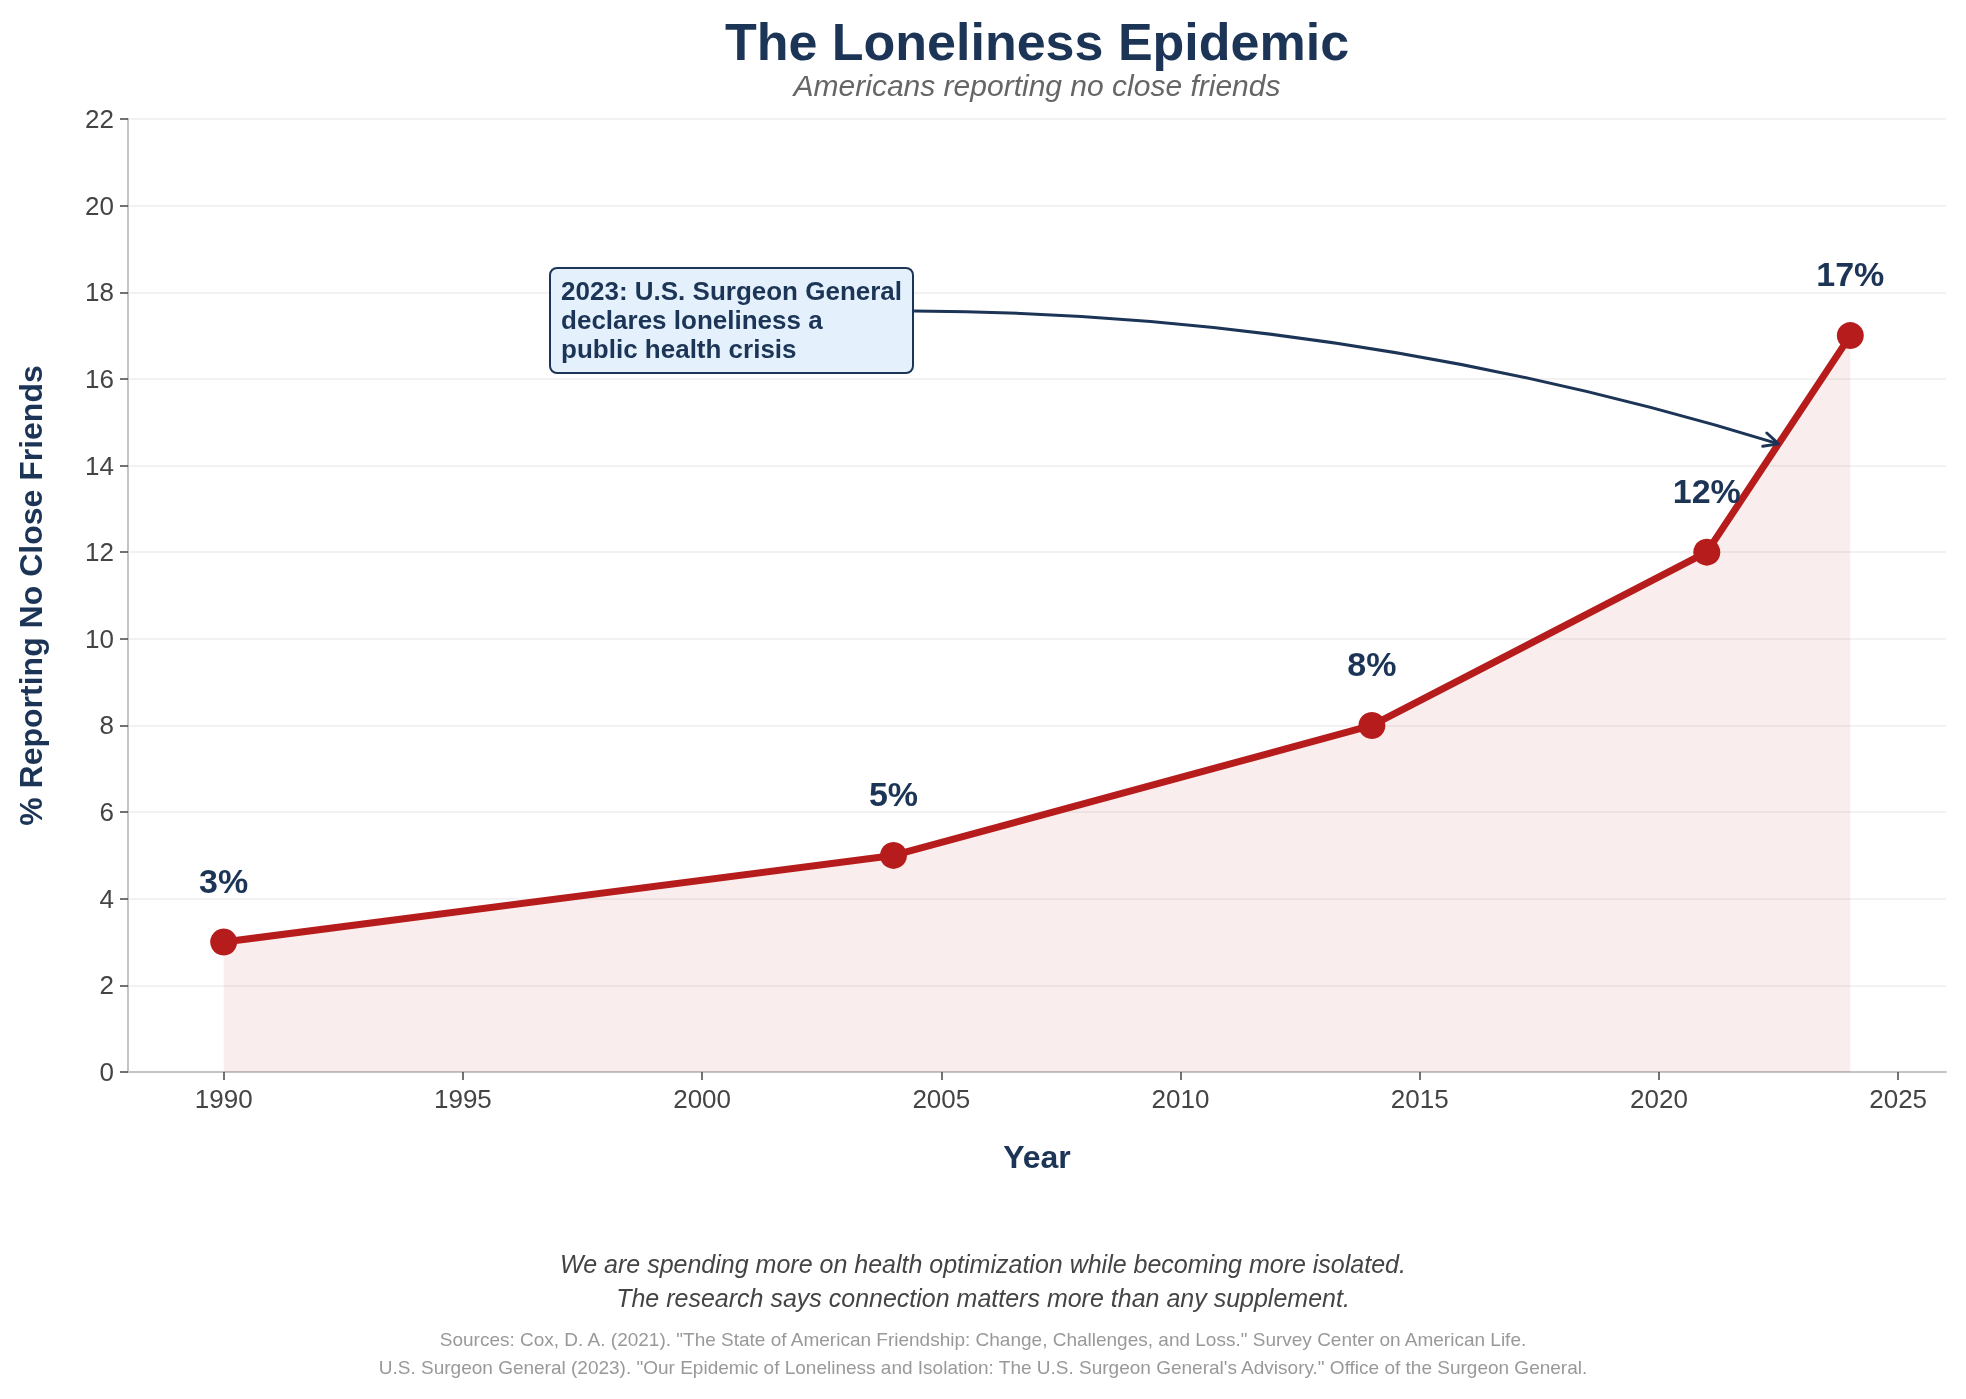 The height and width of the screenshot is (1399, 1966). I want to click on y-axis-title: % Reporting No Close Friends, so click(31, 595).